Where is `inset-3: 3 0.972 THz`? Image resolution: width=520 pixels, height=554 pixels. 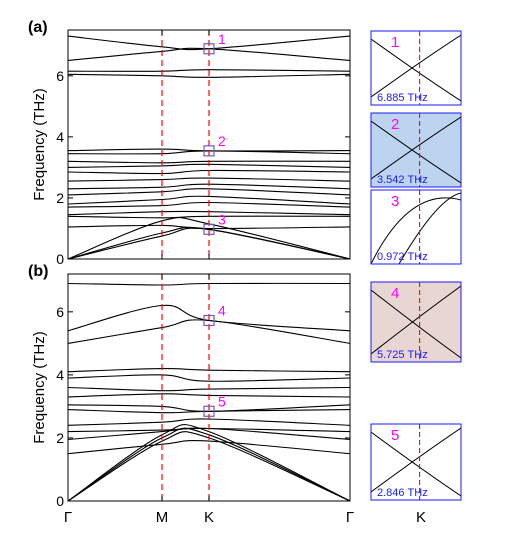 inset-3: 3 0.972 THz is located at coordinates (416, 227).